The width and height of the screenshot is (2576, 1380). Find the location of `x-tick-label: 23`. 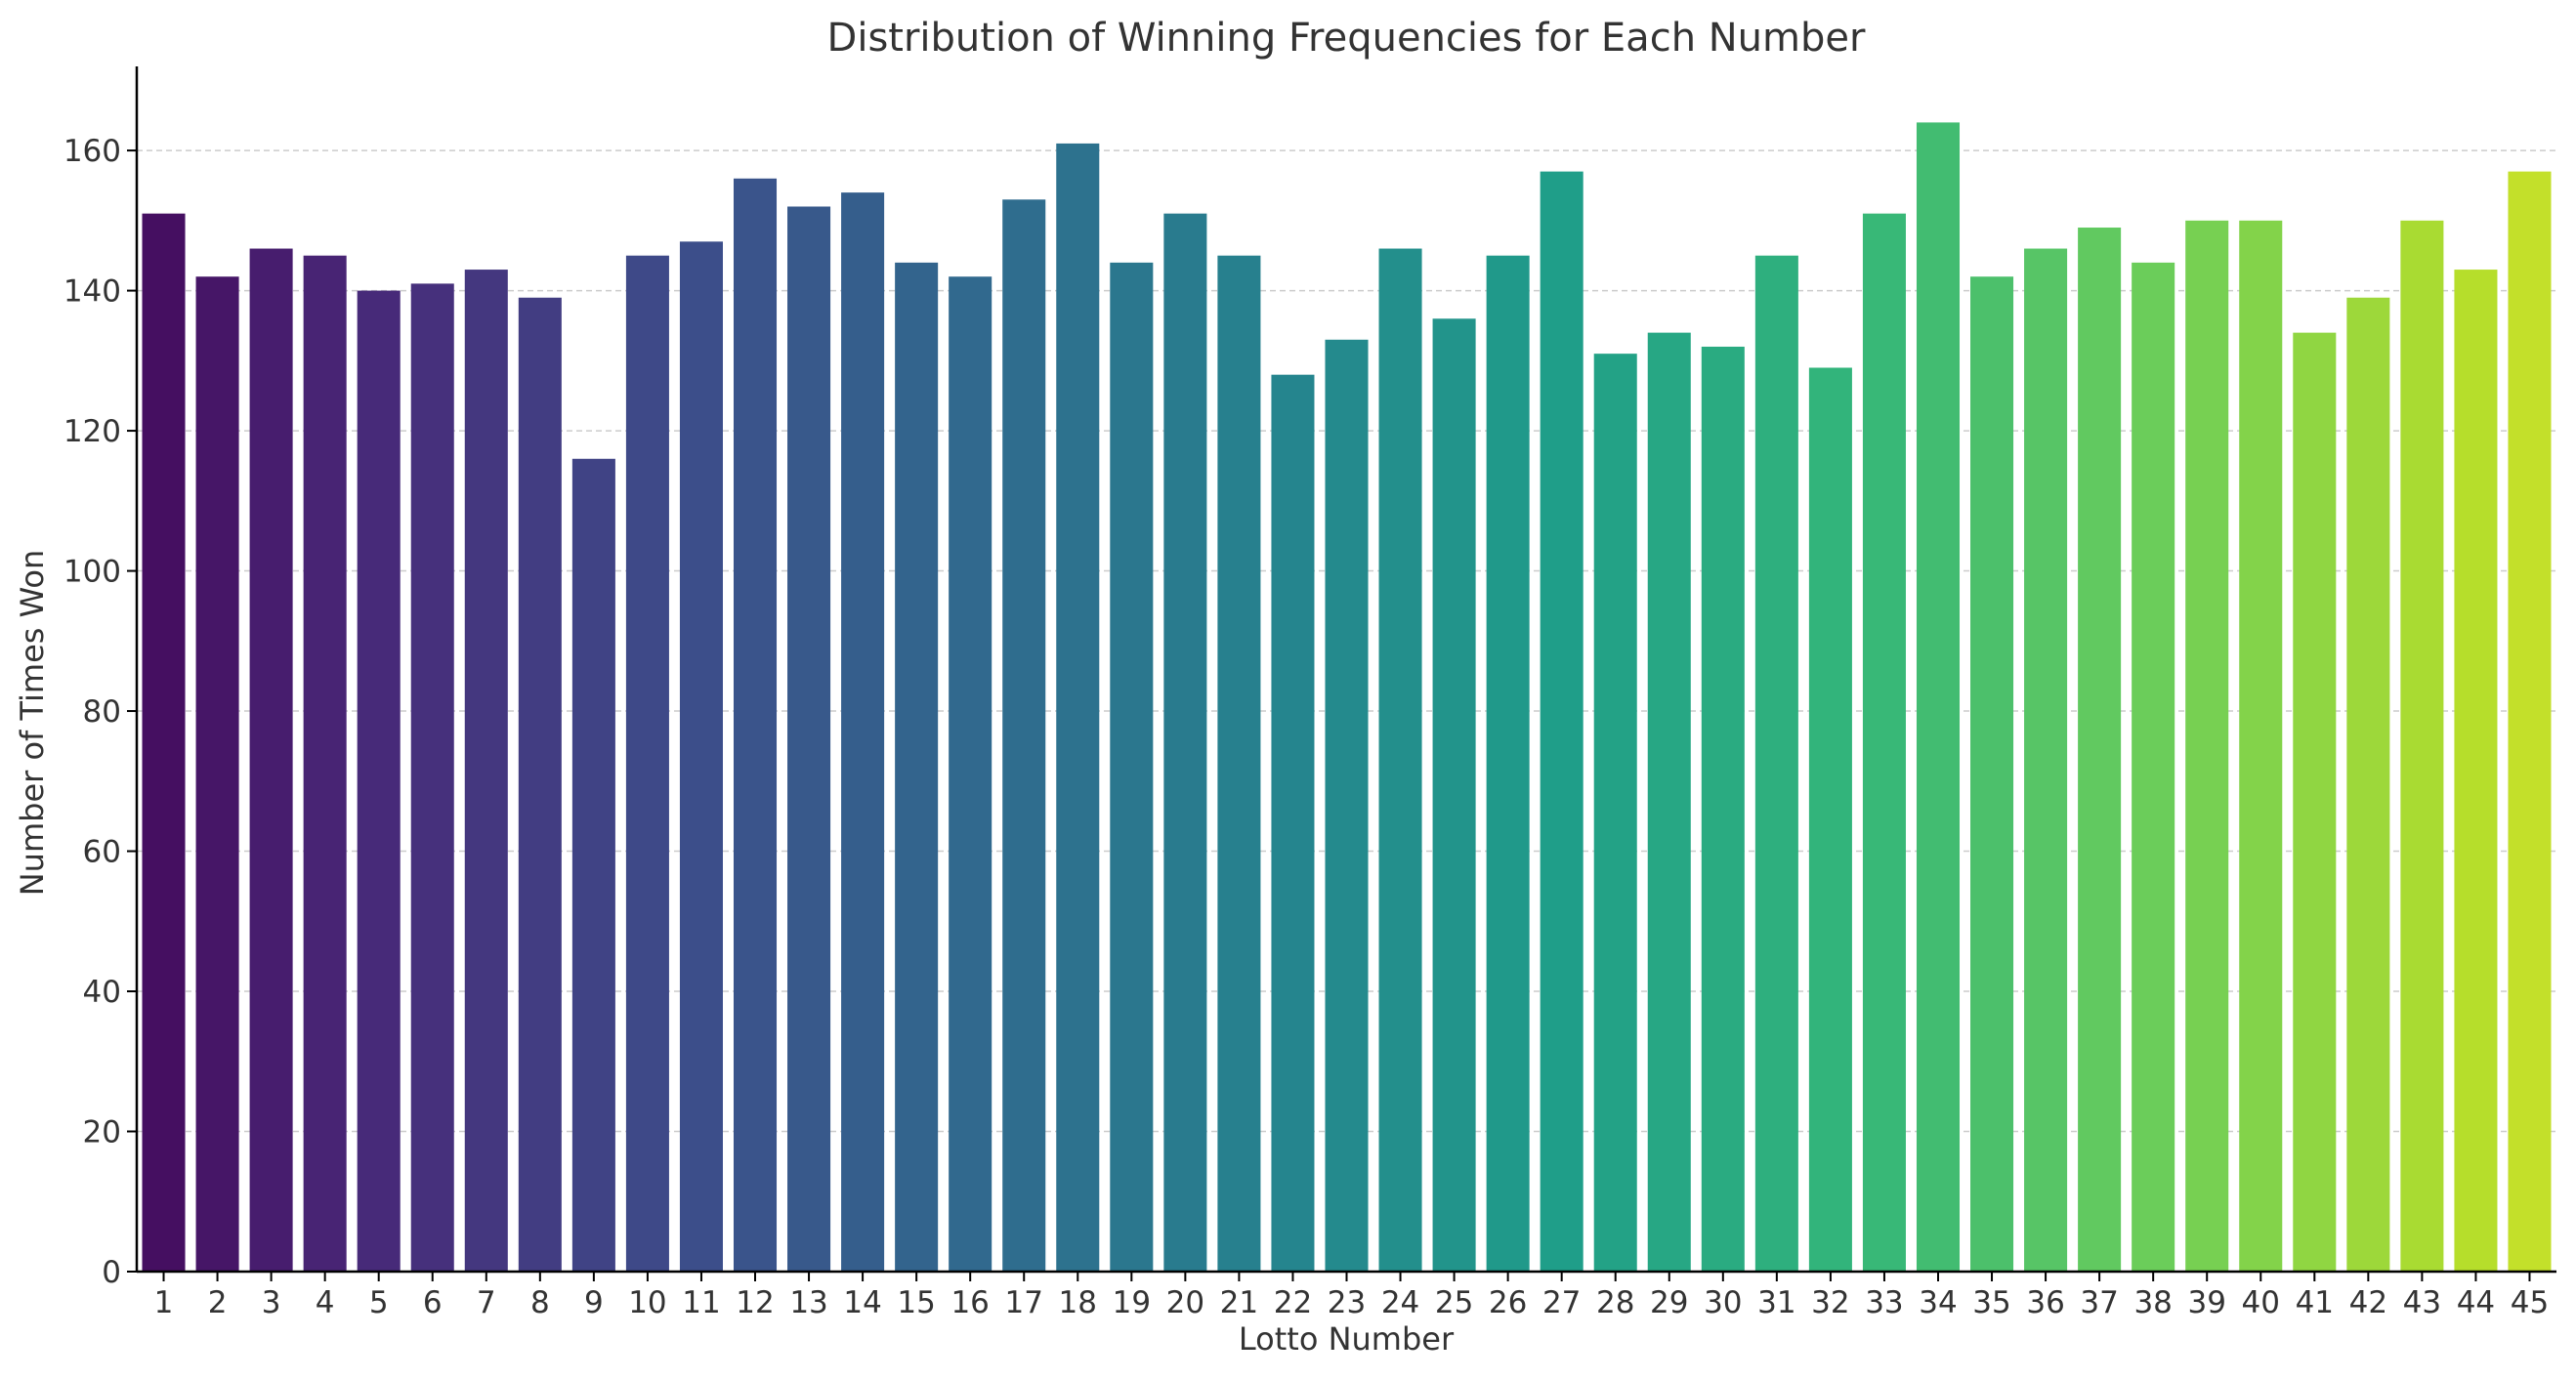

x-tick-label: 23 is located at coordinates (1347, 1302).